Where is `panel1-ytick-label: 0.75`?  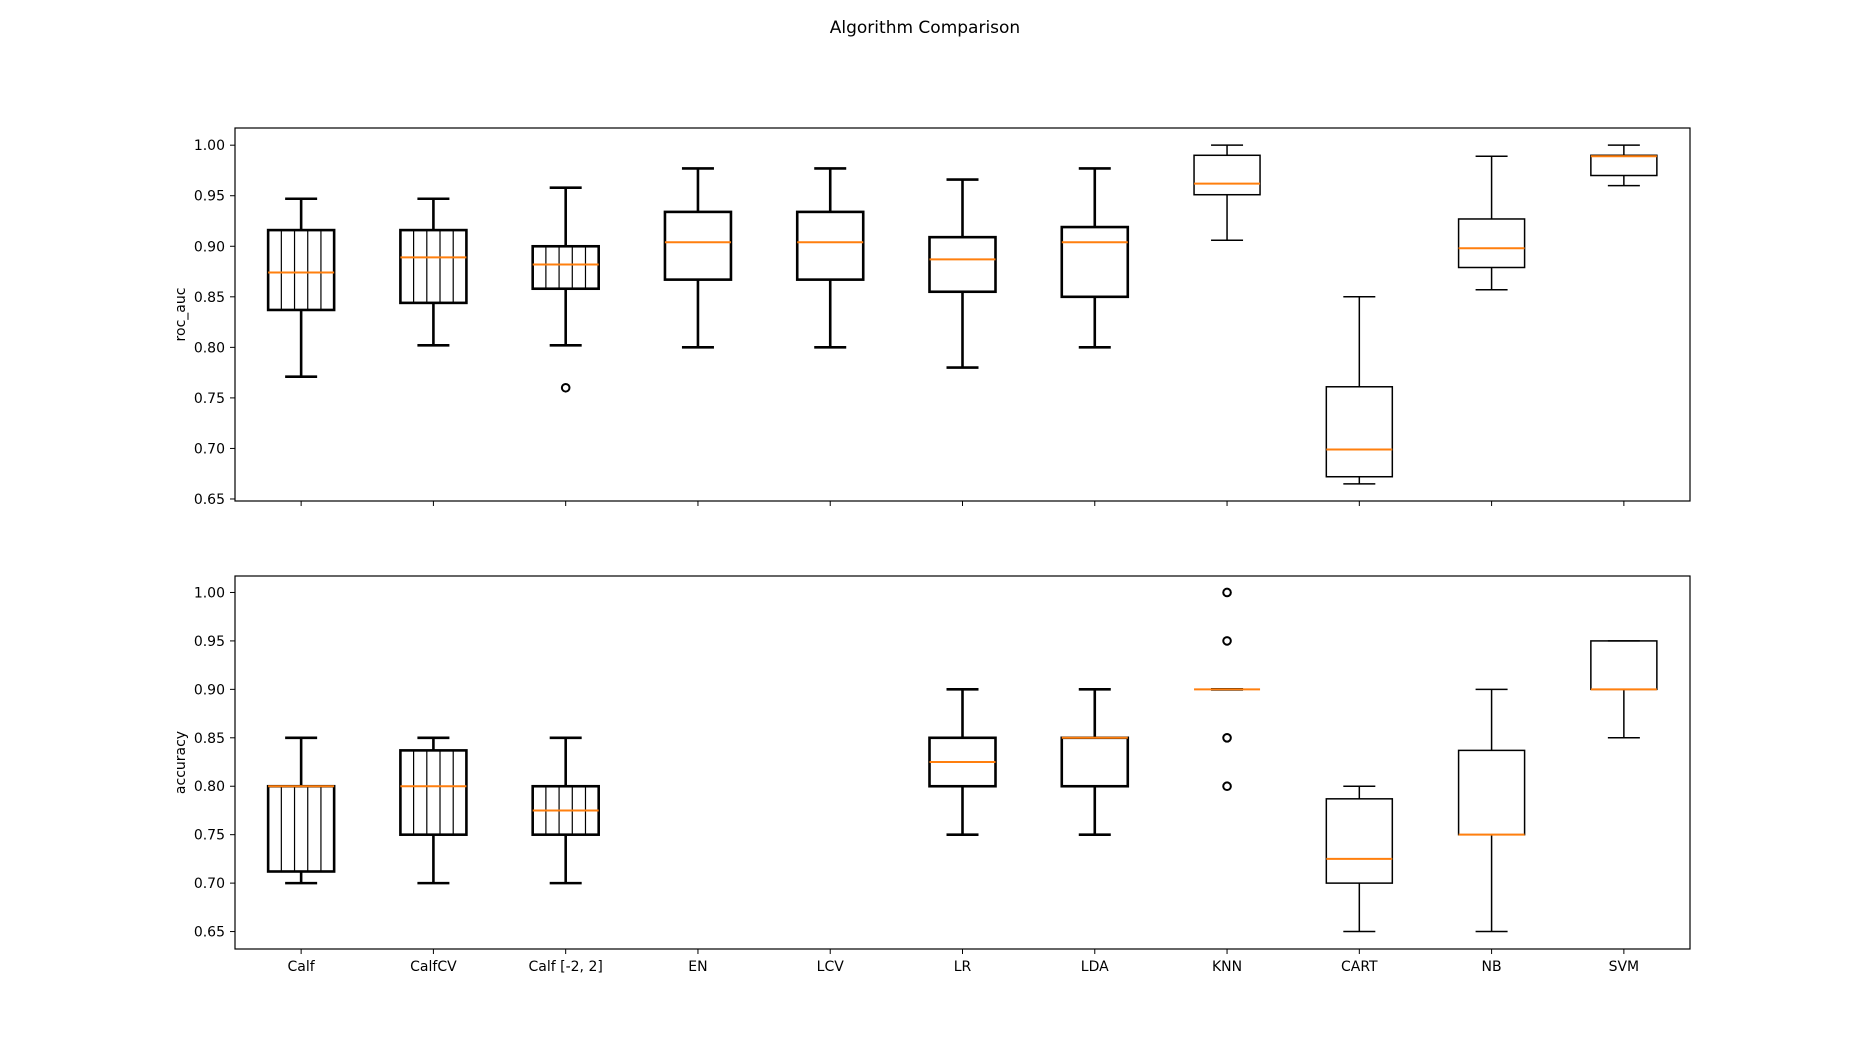 panel1-ytick-label: 0.75 is located at coordinates (209, 399).